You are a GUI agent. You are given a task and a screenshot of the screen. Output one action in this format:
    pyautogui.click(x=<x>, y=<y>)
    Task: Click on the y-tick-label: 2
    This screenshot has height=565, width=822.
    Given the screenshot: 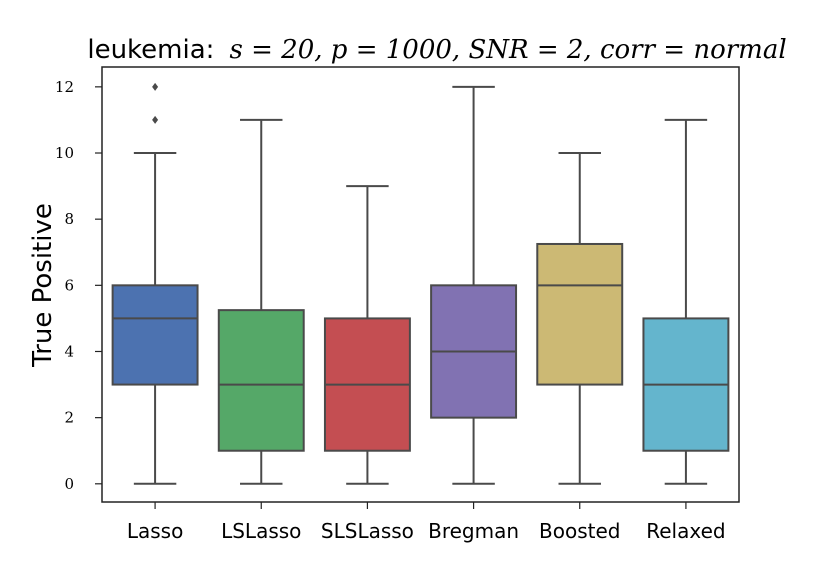 What is the action you would take?
    pyautogui.click(x=69, y=418)
    